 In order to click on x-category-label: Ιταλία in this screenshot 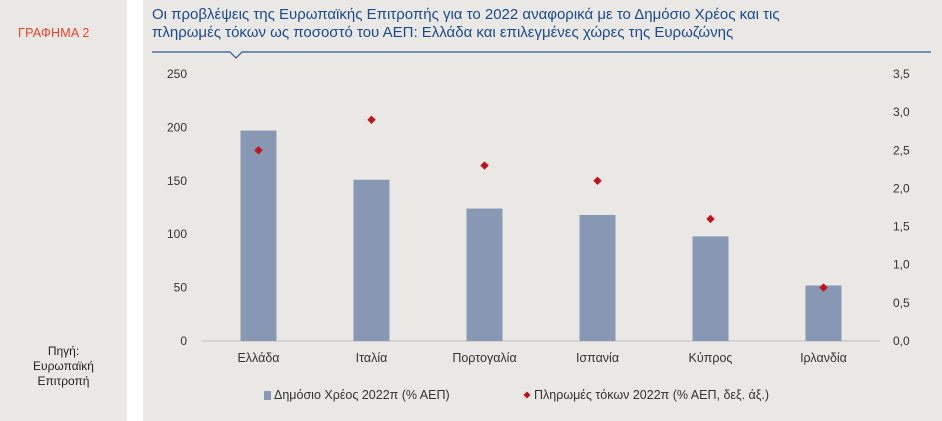, I will do `click(372, 358)`.